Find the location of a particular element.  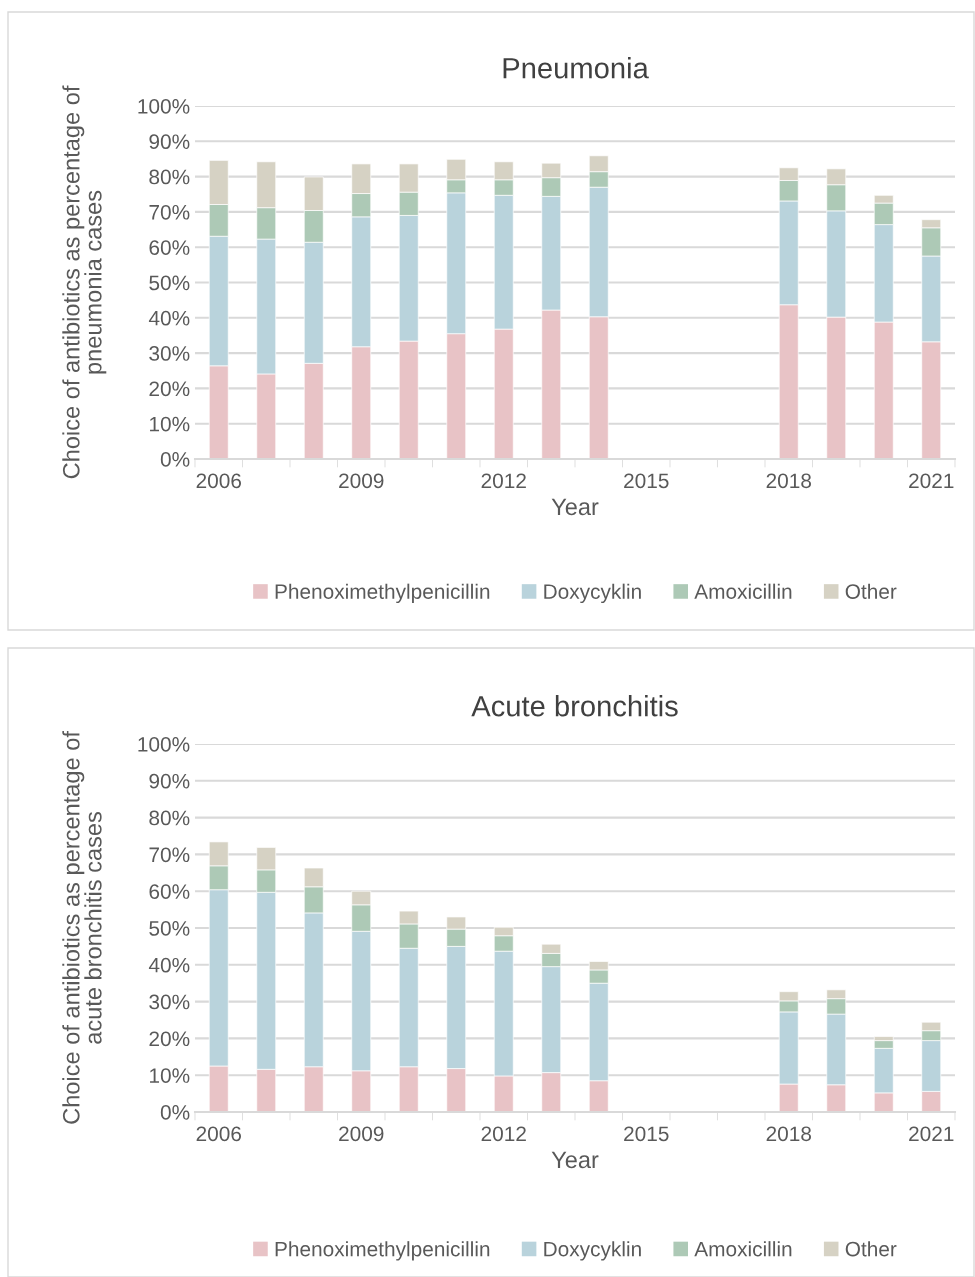

chart-title: Pneumonia is located at coordinates (576, 68).